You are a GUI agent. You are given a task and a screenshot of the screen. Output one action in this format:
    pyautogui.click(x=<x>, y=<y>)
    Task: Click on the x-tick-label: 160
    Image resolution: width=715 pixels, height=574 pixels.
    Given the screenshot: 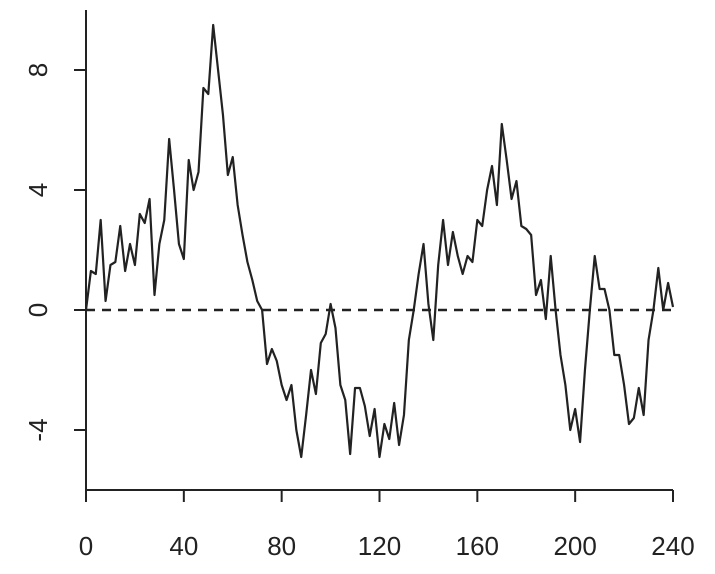 What is the action you would take?
    pyautogui.click(x=477, y=546)
    